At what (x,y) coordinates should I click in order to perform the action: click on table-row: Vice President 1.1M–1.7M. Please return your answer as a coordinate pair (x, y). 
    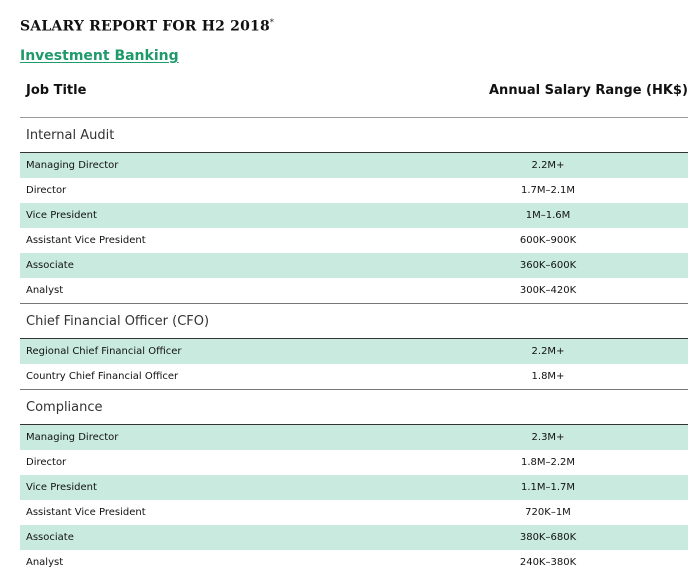
    Looking at the image, I should click on (354, 487).